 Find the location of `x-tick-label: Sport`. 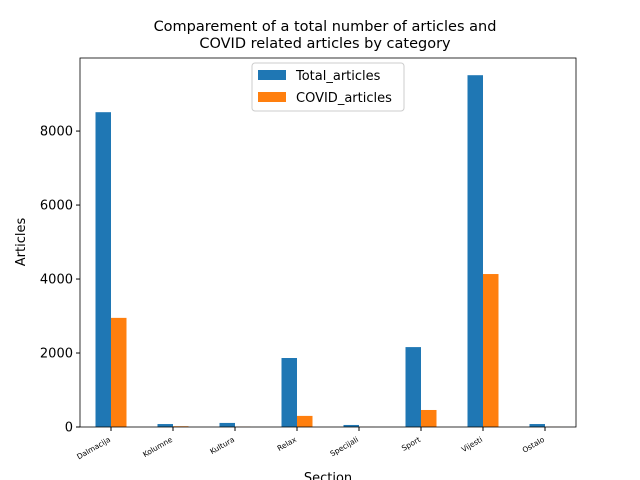

x-tick-label: Sport is located at coordinates (411, 444).